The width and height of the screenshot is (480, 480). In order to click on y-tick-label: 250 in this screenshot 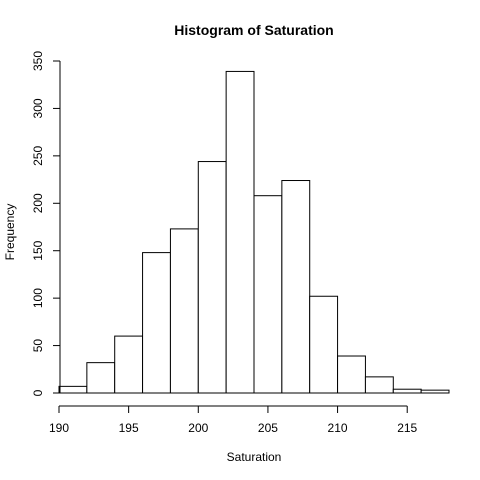, I will do `click(38, 156)`.